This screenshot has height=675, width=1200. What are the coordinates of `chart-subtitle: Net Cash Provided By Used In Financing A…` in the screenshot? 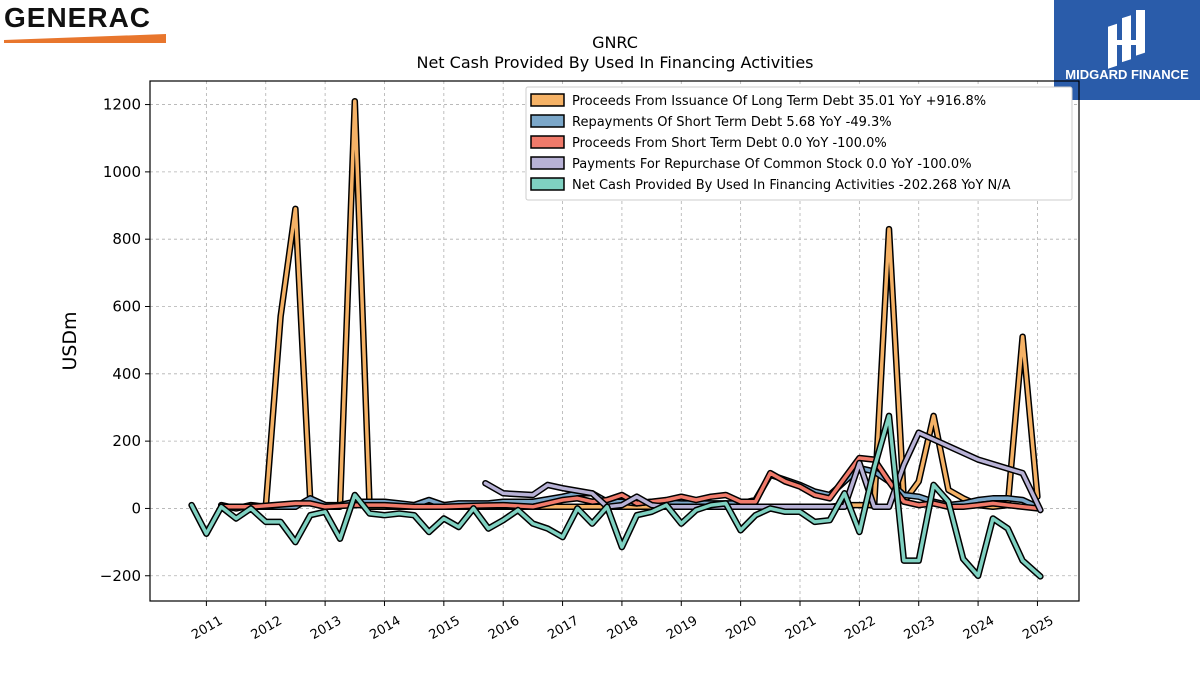 It's located at (614, 62).